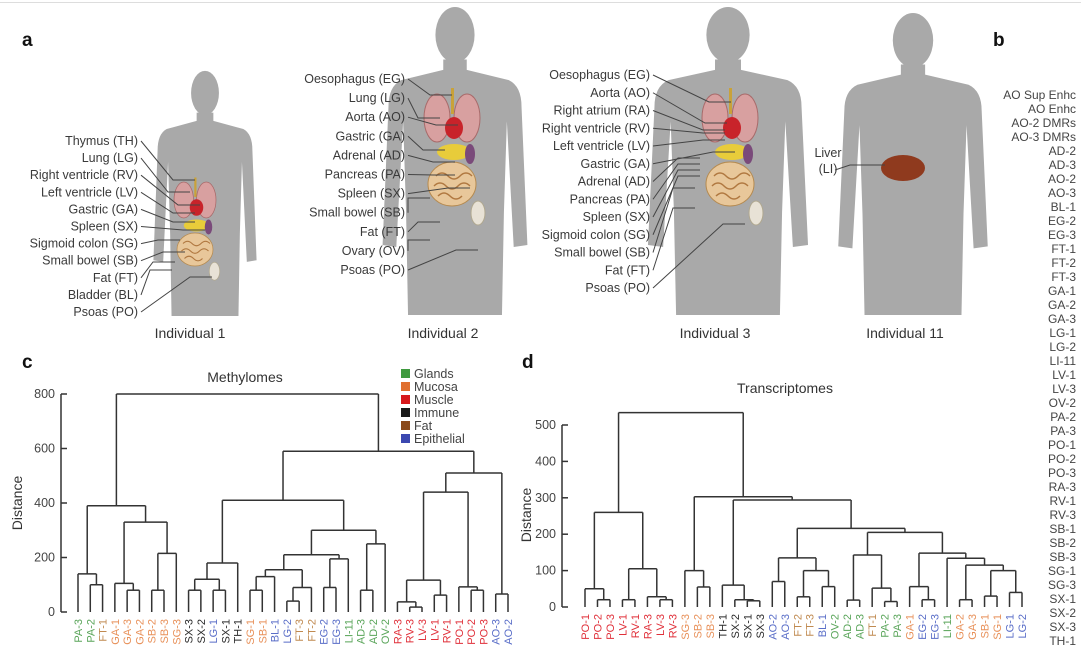 Image resolution: width=1081 pixels, height=666 pixels. I want to click on sample-list-item: SB-2, so click(1062, 543).